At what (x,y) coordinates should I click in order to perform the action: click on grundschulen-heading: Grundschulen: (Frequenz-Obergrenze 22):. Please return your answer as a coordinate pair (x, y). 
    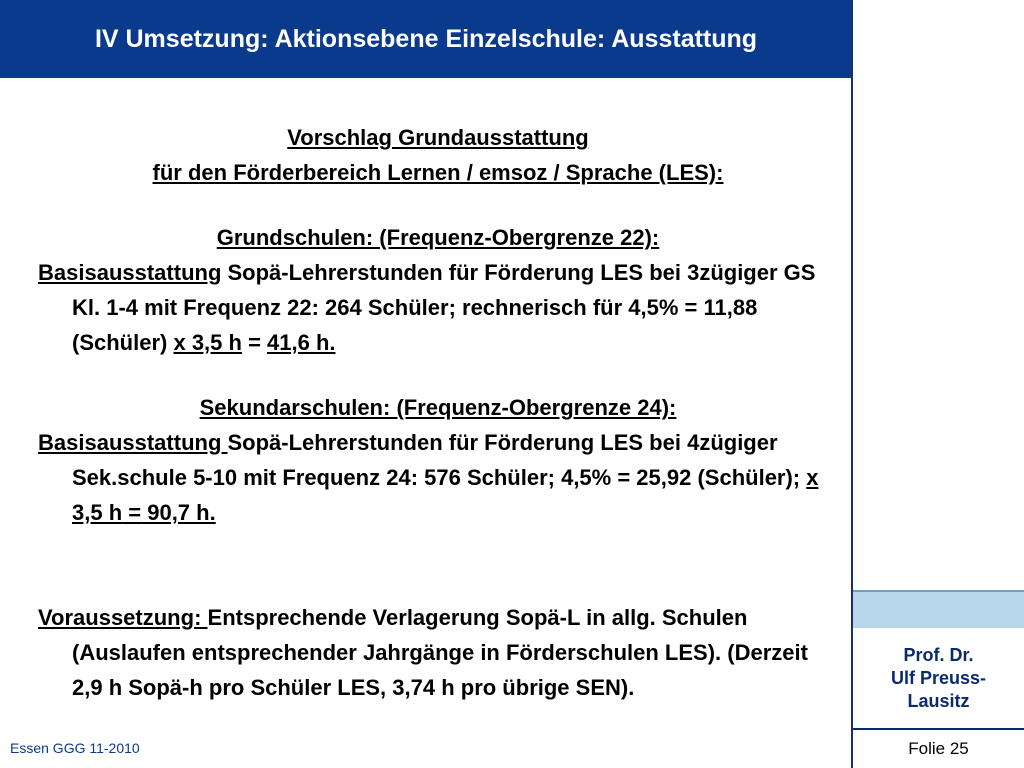
    Looking at the image, I should click on (438, 237).